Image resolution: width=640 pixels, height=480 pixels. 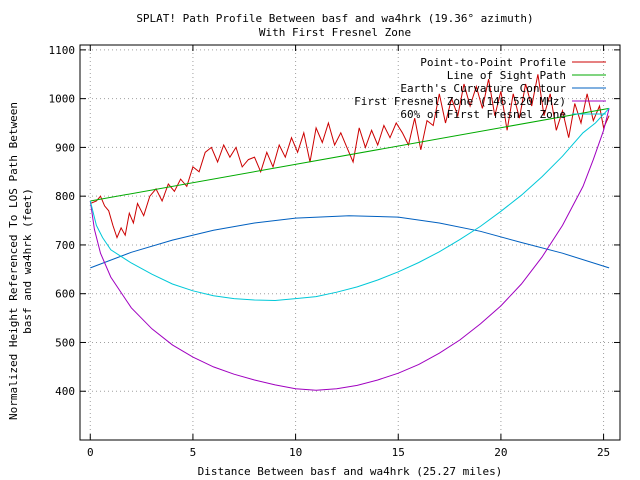 I want to click on y-tick-label: 800, so click(x=65, y=196).